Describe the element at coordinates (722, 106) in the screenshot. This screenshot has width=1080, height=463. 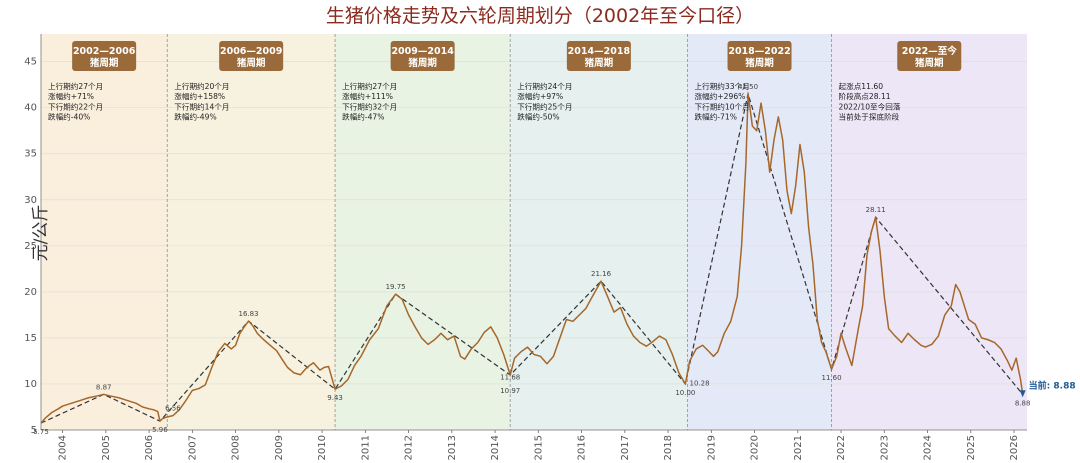
I see `cycle-note: 下行期约10个月` at that location.